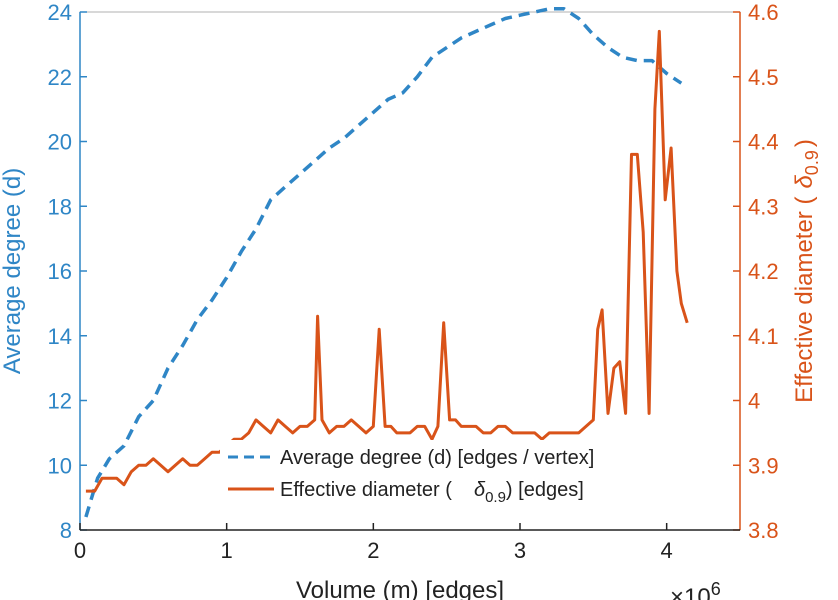 The width and height of the screenshot is (838, 600). I want to click on left-axis-label: Average degree (d), so click(13, 271).